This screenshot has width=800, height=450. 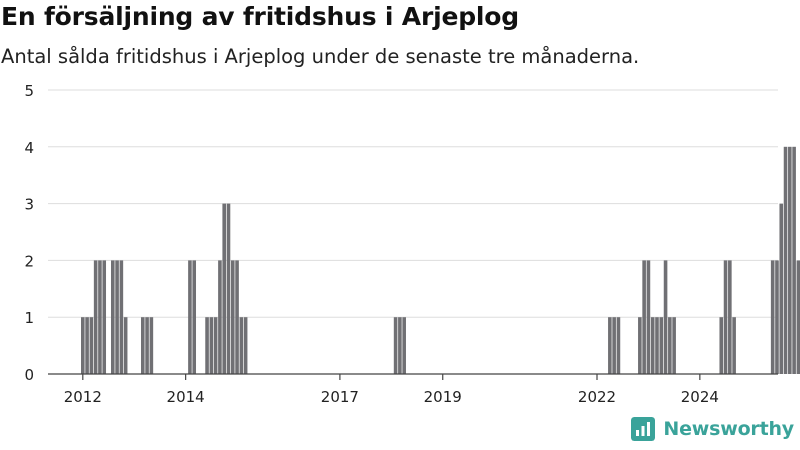 What do you see at coordinates (29, 148) in the screenshot?
I see `y-tick-label: 4` at bounding box center [29, 148].